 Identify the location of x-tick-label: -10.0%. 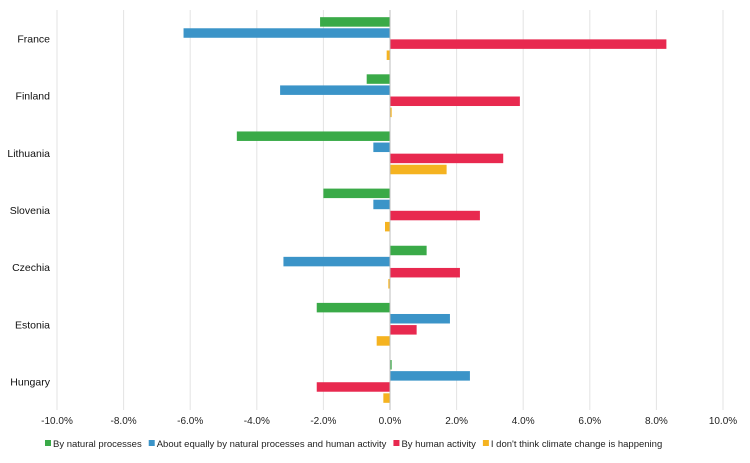
(57, 421).